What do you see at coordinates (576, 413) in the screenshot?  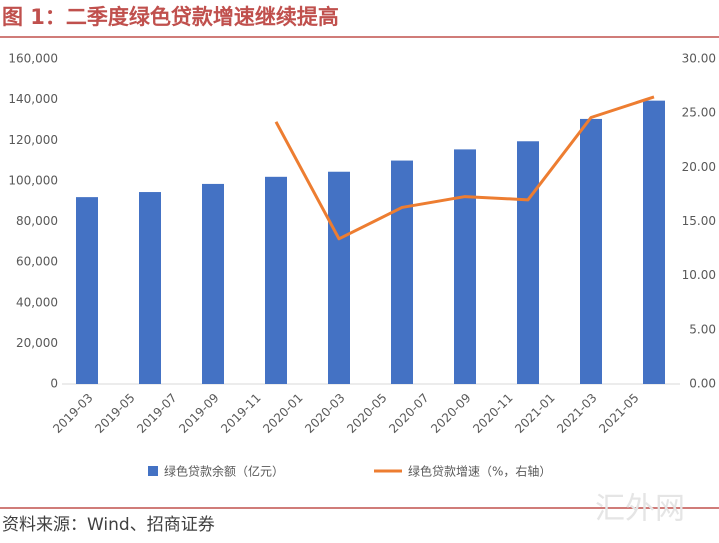 I see `x-tick-label: 2021-03` at bounding box center [576, 413].